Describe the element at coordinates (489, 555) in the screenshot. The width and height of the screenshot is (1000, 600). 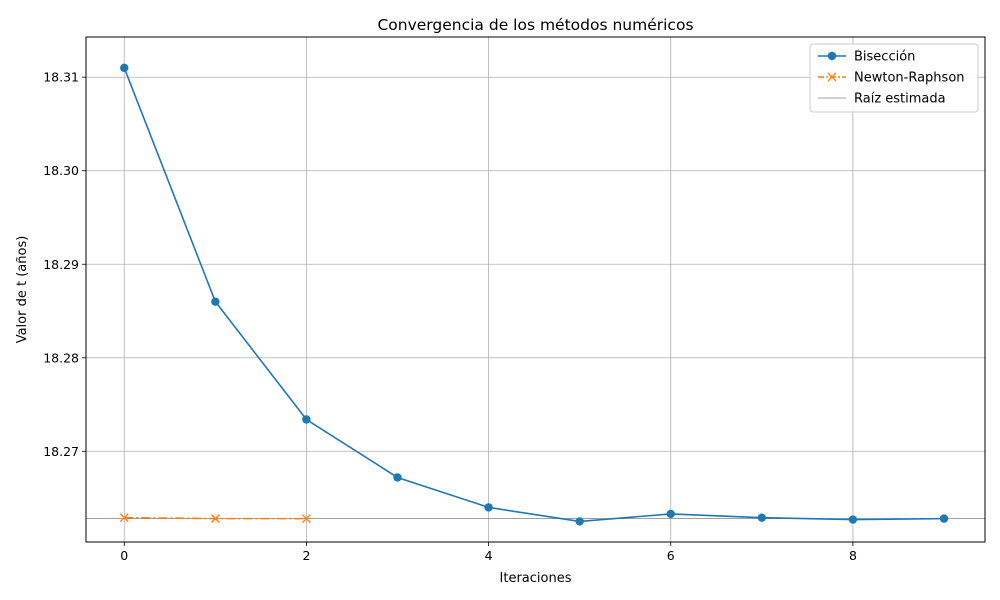
I see `x-tick-label: 4` at that location.